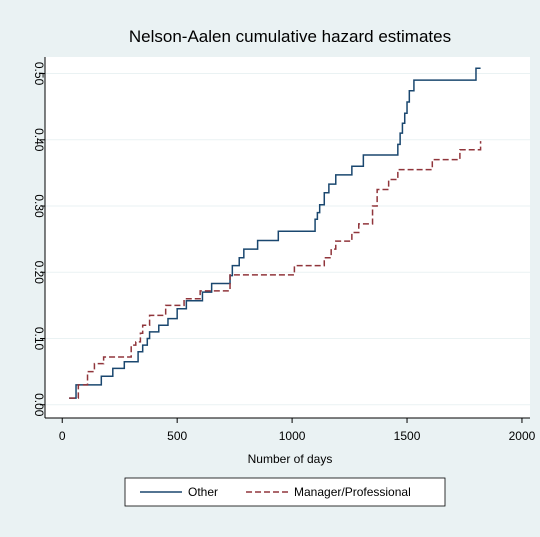  What do you see at coordinates (39, 339) in the screenshot?
I see `y-tick-label: 0.10` at bounding box center [39, 339].